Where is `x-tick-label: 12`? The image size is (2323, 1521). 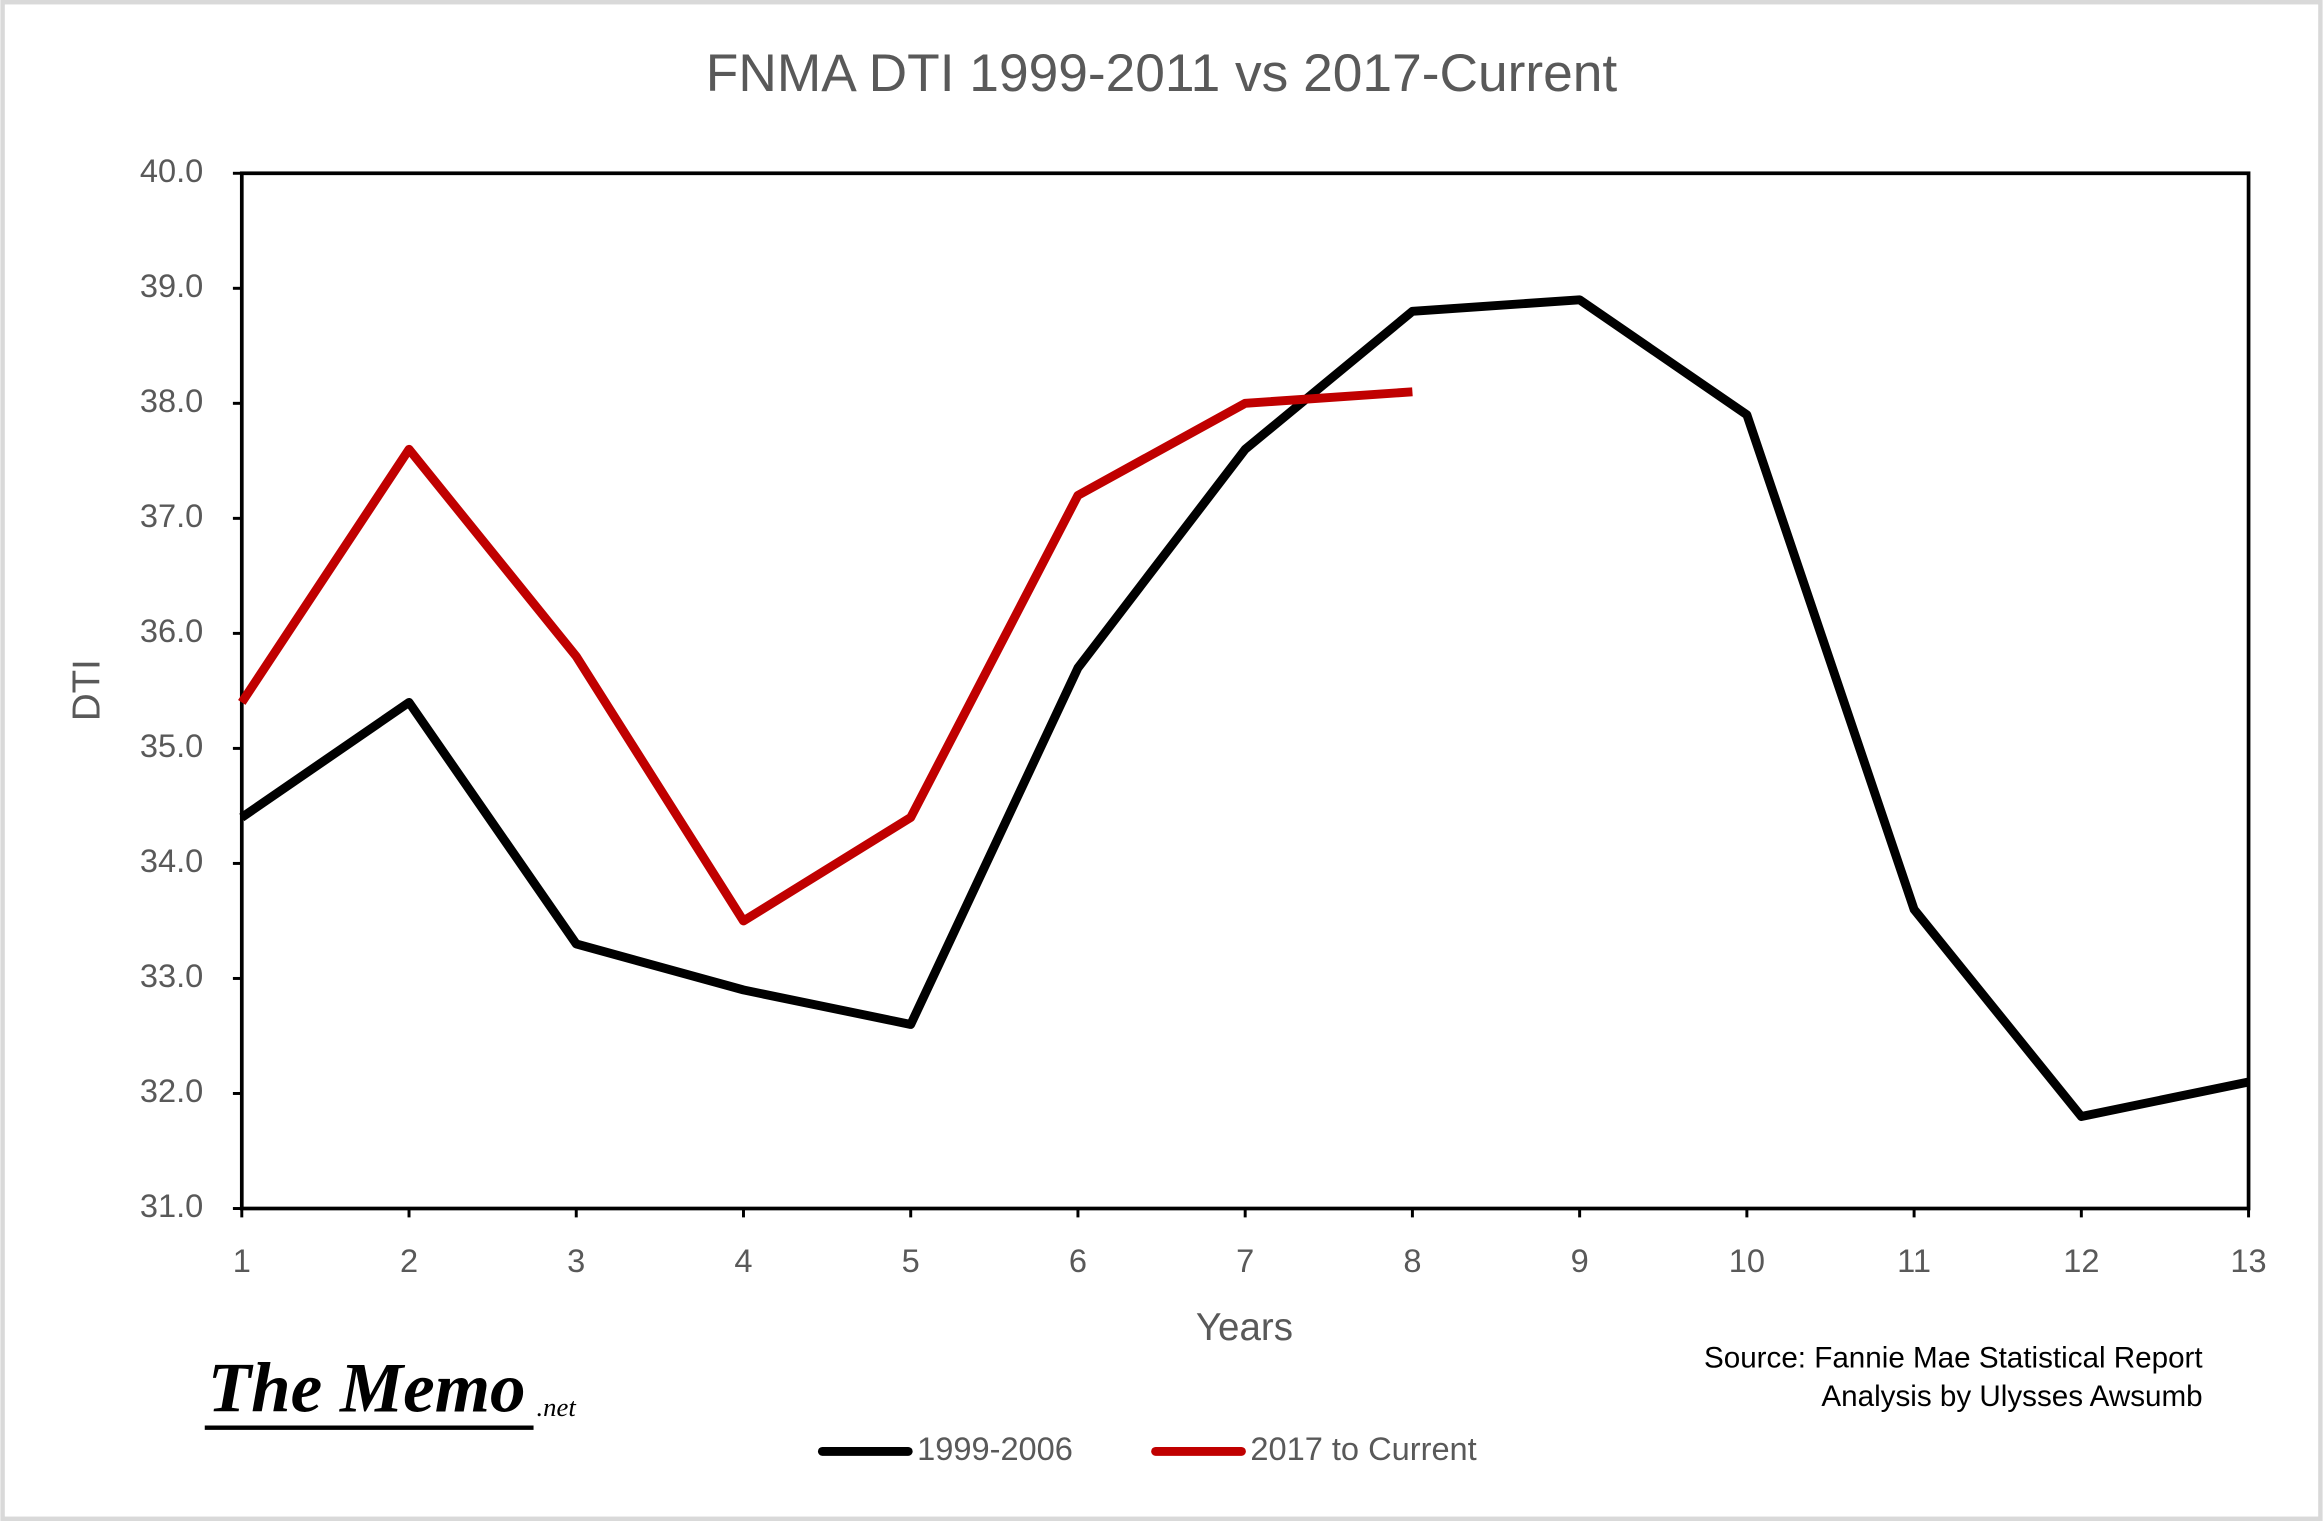 x-tick-label: 12 is located at coordinates (2081, 1261).